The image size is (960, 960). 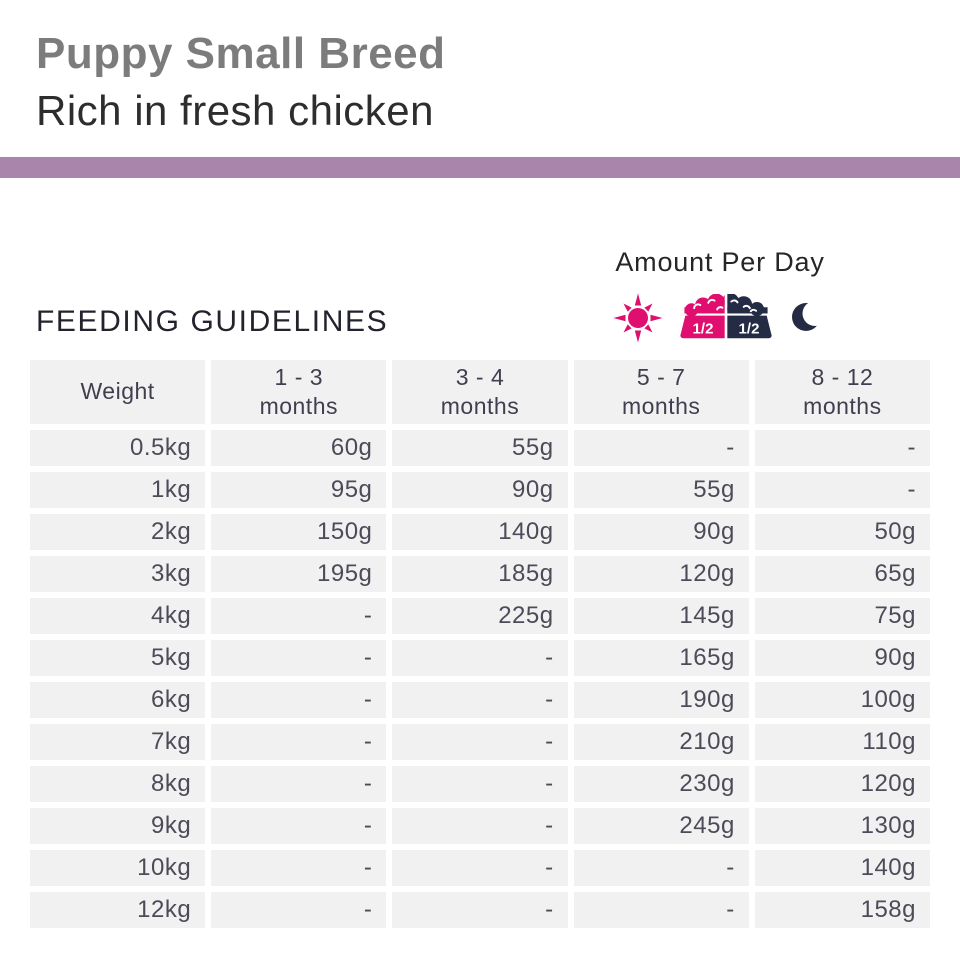 What do you see at coordinates (480, 167) in the screenshot?
I see `accent-divider-bar` at bounding box center [480, 167].